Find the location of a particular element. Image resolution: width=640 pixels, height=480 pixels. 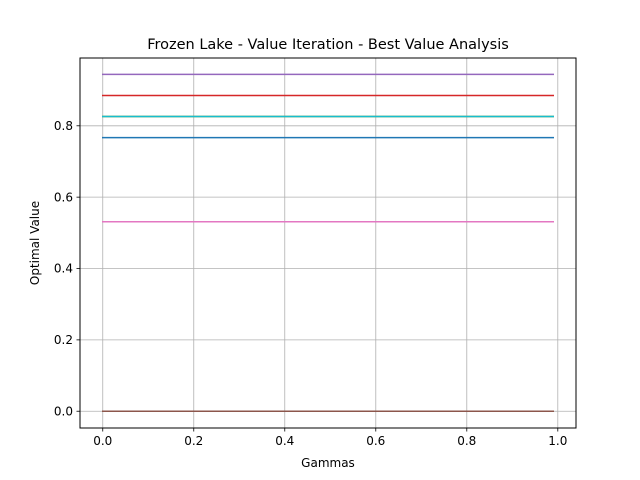

x-tick-label: 0.8 is located at coordinates (466, 441).